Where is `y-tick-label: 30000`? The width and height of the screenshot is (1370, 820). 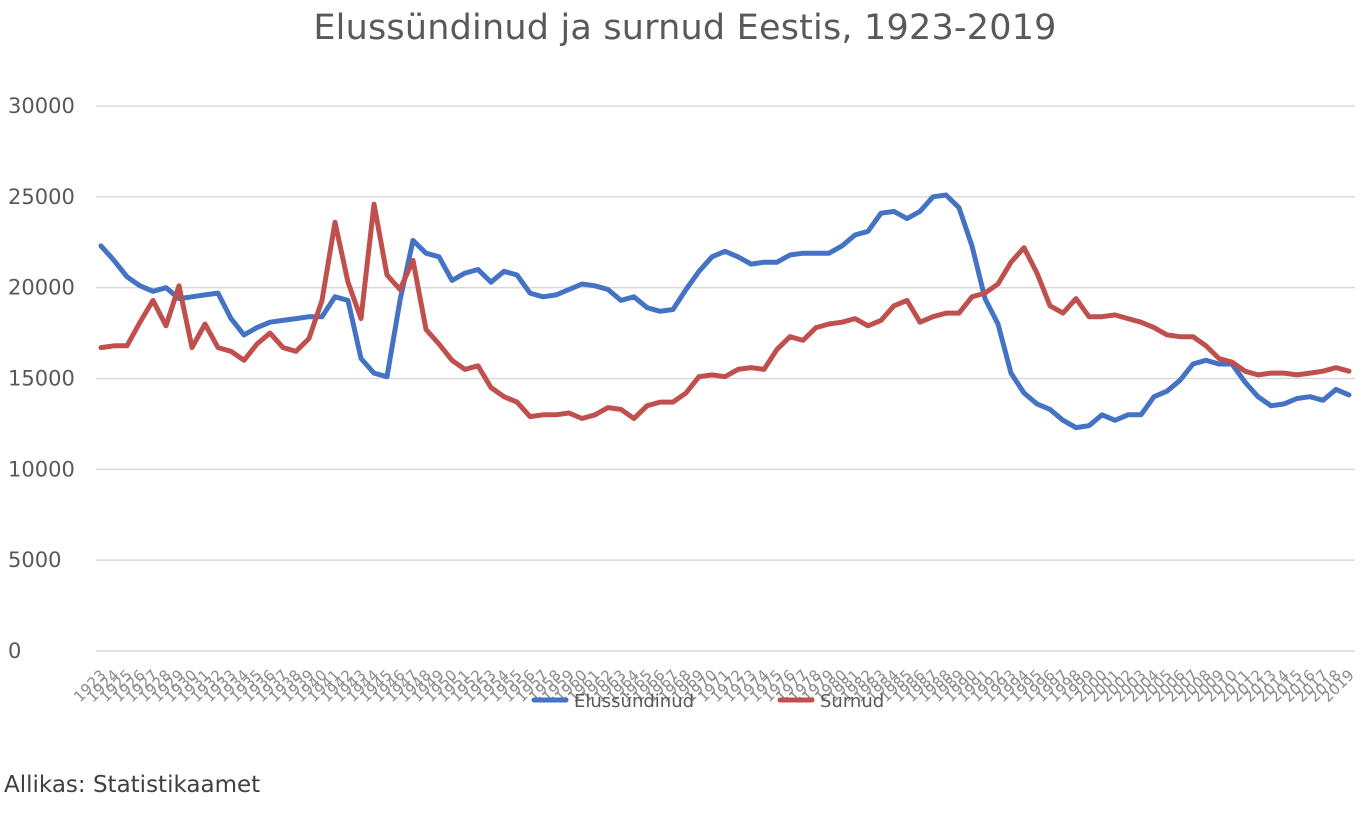 y-tick-label: 30000 is located at coordinates (41, 106).